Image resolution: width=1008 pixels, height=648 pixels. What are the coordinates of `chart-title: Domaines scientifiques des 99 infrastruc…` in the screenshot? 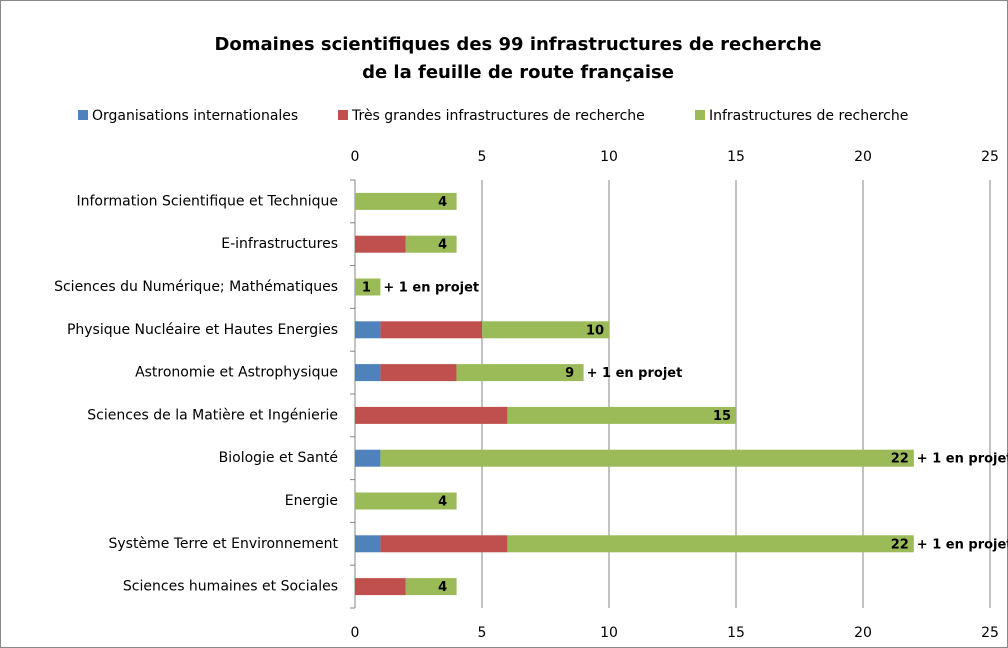 It's located at (517, 44).